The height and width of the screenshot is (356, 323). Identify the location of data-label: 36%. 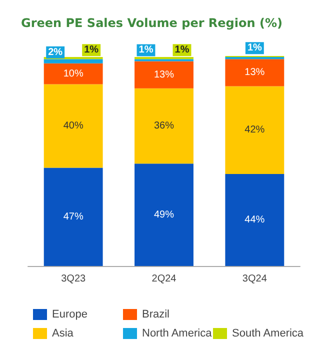
(164, 126).